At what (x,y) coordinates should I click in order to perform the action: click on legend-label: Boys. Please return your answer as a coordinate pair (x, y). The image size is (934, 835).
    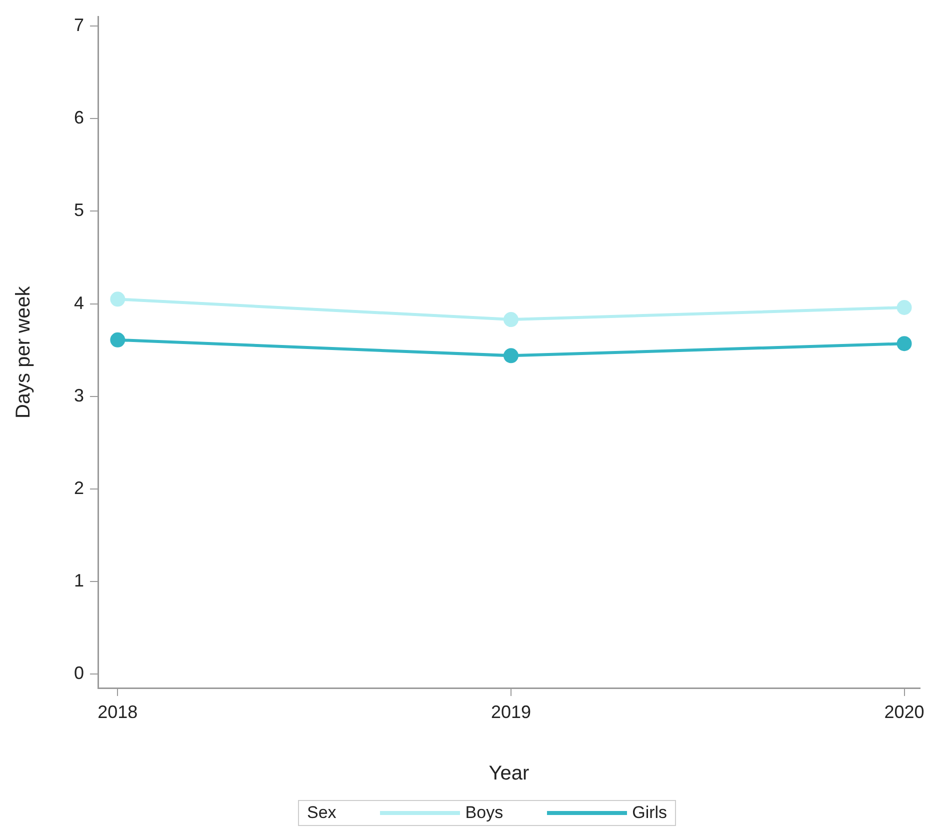
    Looking at the image, I should click on (484, 813).